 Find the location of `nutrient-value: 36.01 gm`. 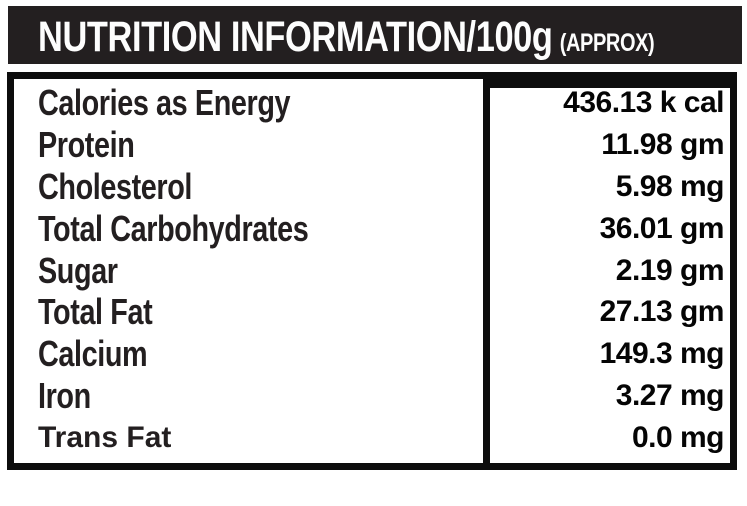

nutrient-value: 36.01 gm is located at coordinates (662, 228).